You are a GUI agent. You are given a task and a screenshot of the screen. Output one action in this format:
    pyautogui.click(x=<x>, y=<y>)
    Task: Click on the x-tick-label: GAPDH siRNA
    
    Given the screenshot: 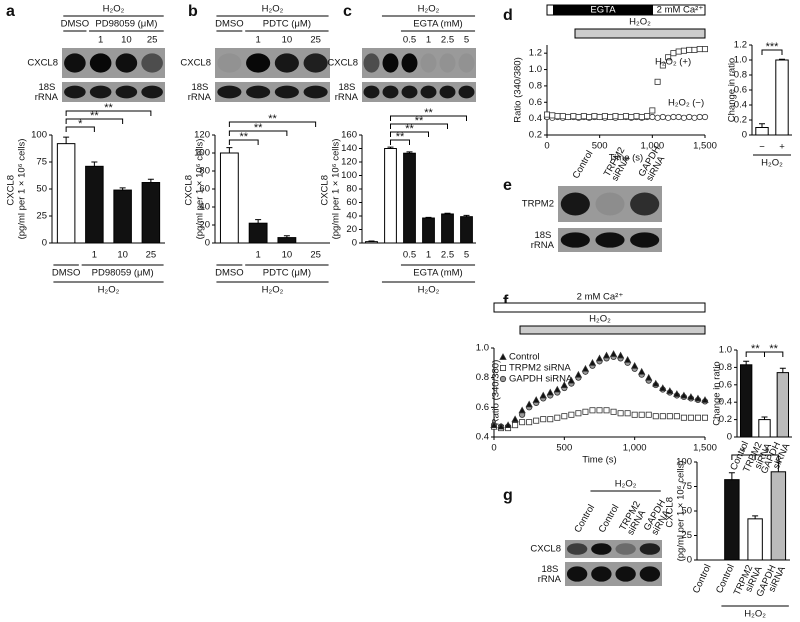 What is the action you would take?
    pyautogui.click(x=771, y=581)
    